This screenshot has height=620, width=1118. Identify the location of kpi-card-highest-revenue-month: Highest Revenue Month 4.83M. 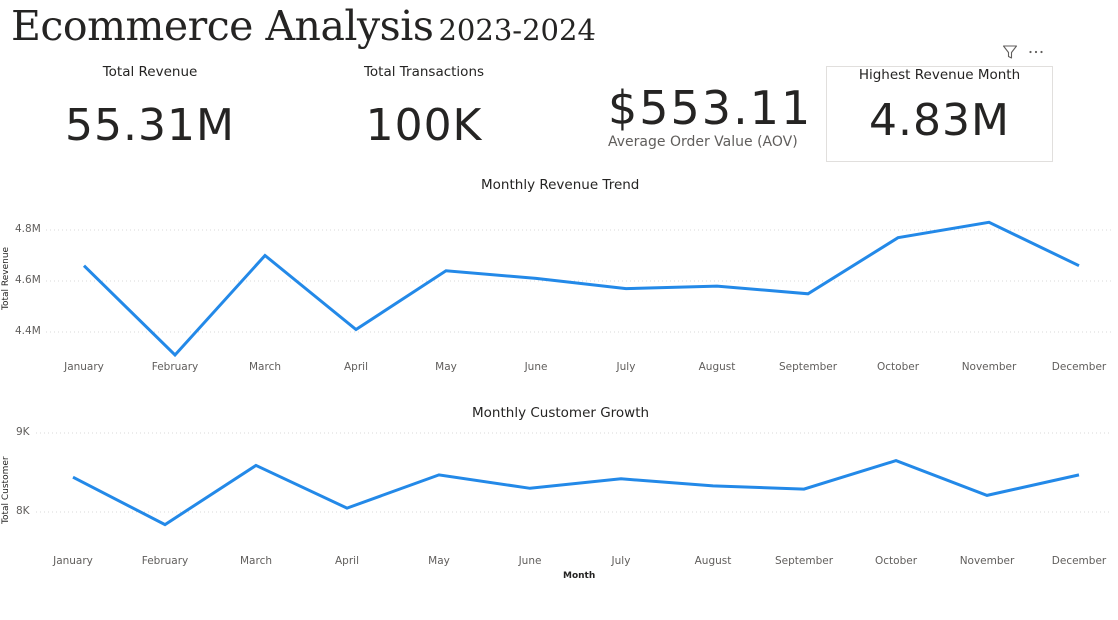
(939, 114).